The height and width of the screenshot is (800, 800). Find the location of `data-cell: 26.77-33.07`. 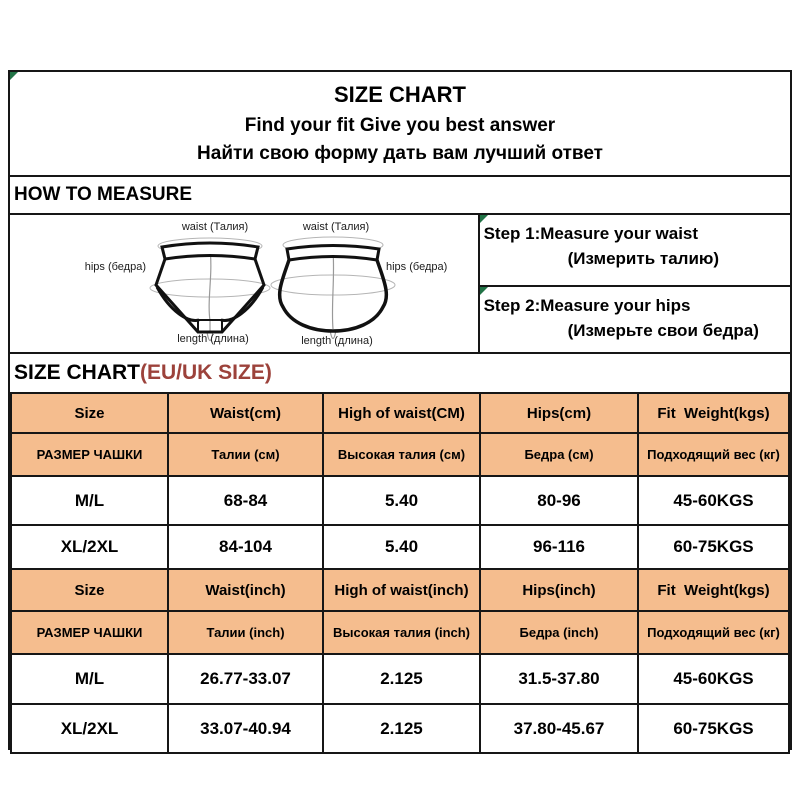

data-cell: 26.77-33.07 is located at coordinates (245, 679).